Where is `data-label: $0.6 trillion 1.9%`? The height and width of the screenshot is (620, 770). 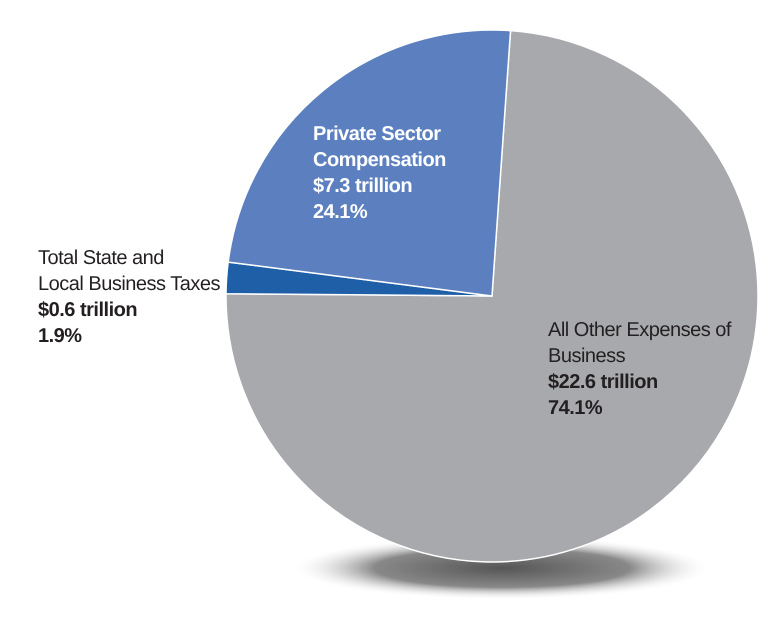 data-label: $0.6 trillion 1.9% is located at coordinates (88, 323).